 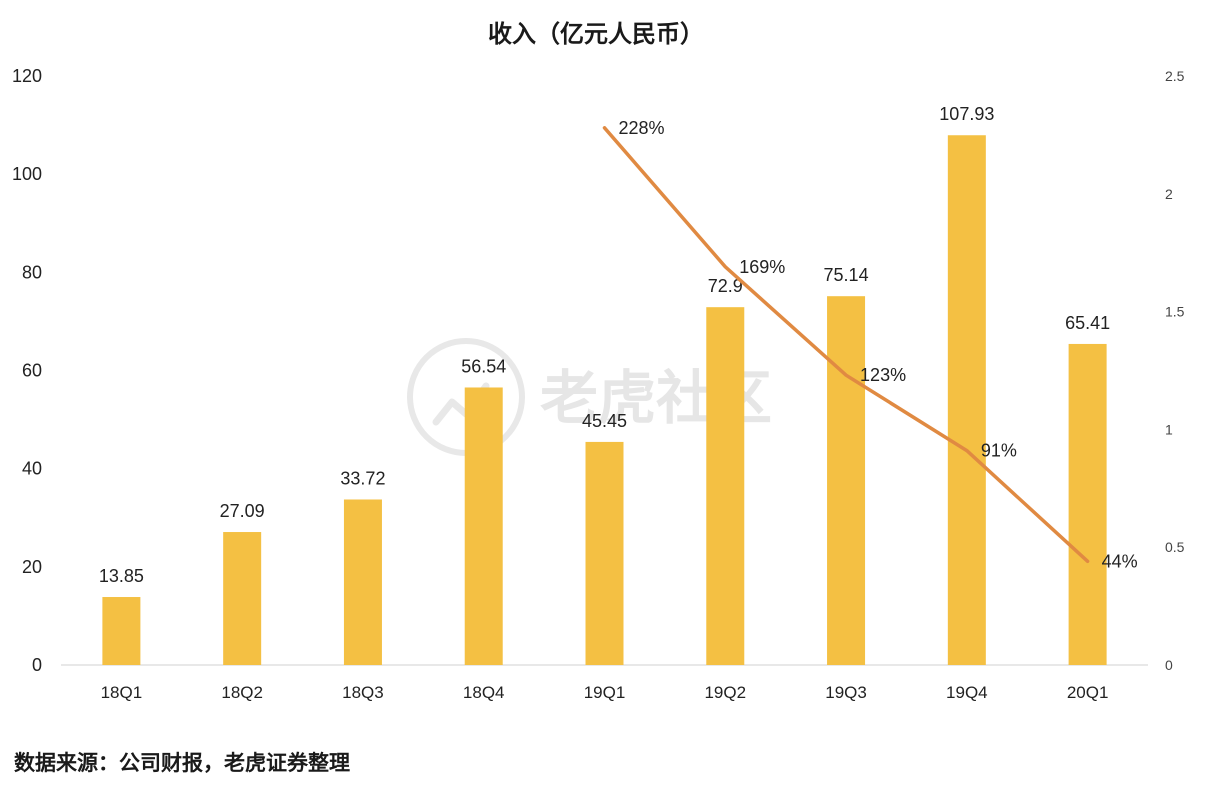 I want to click on chart-title: 收入（亿元人民币）, so click(x=596, y=34).